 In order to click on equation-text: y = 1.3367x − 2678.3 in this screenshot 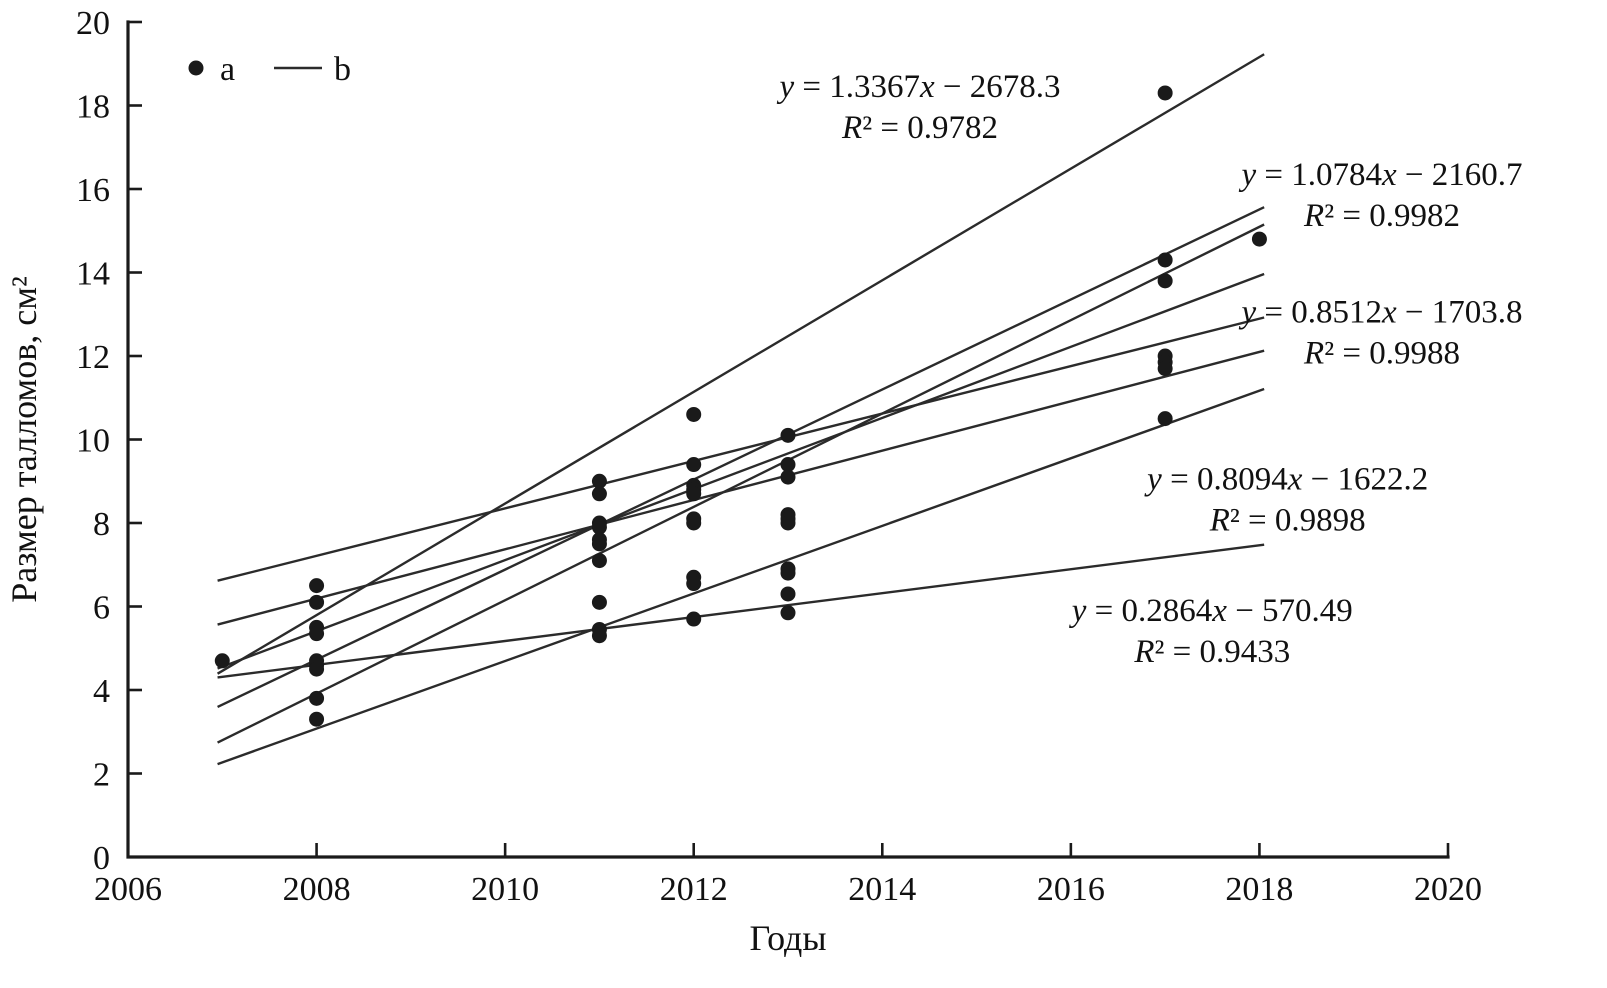, I will do `click(918, 87)`.